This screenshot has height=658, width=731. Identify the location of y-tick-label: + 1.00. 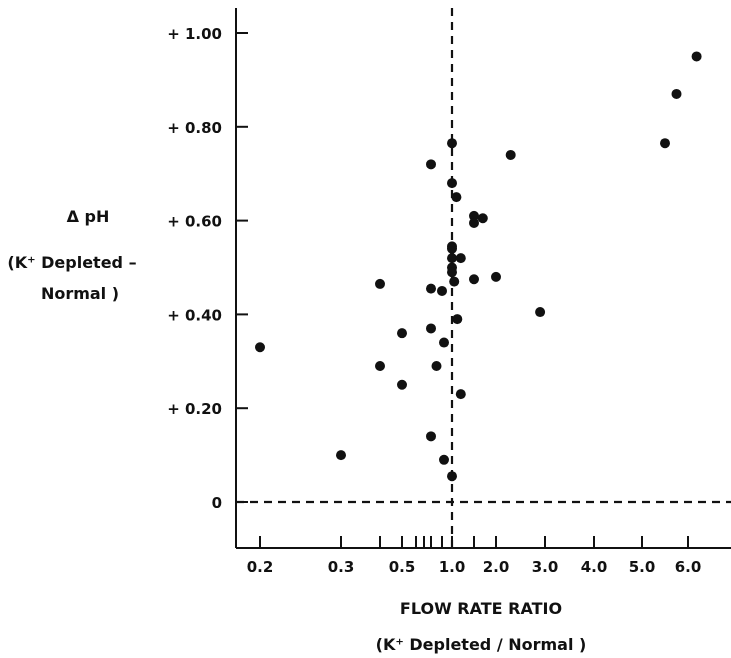
(194, 34).